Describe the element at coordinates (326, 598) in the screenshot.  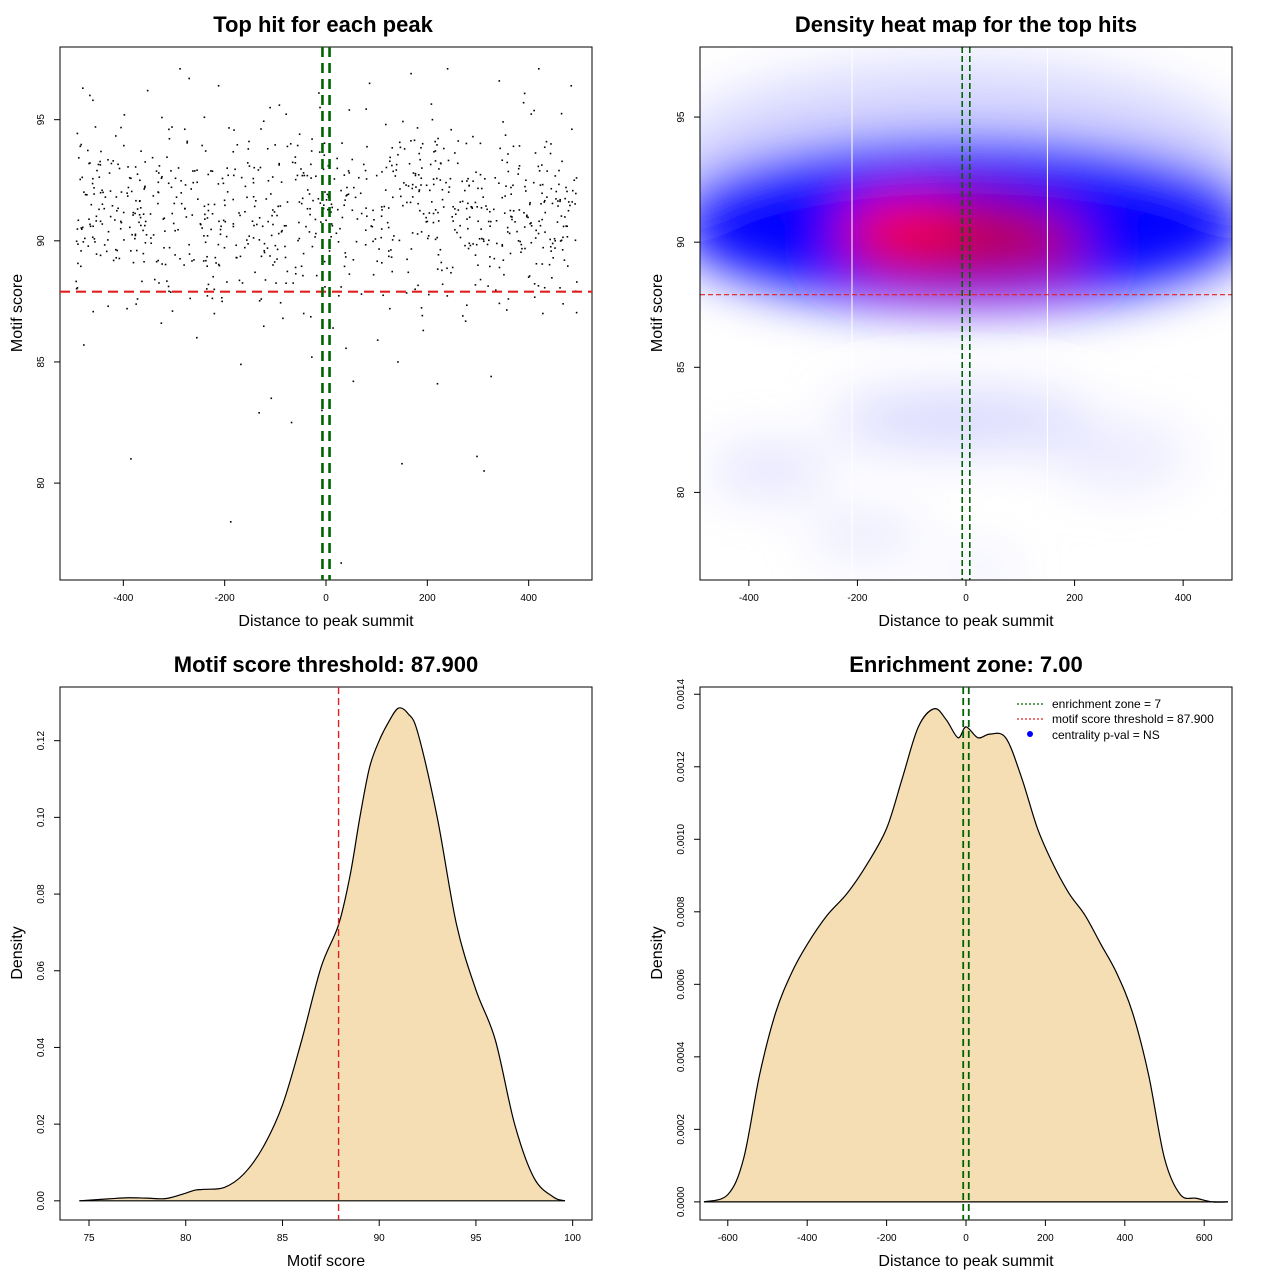
I see `x-tick-label: 0` at that location.